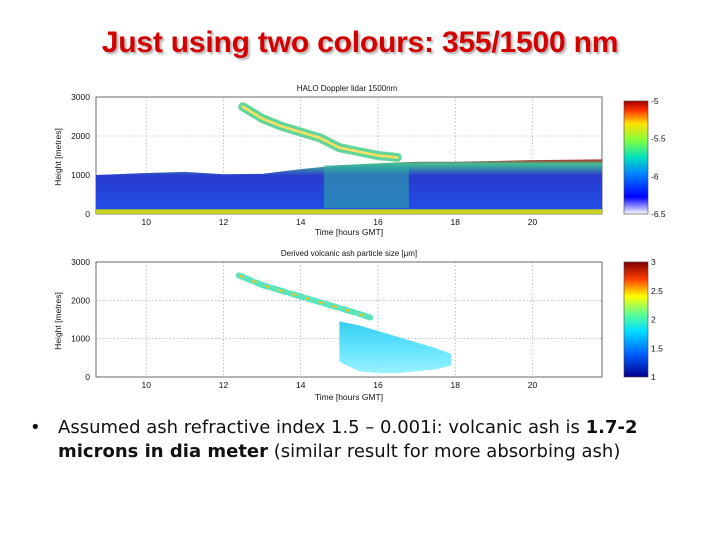 Image resolution: width=720 pixels, height=540 pixels. I want to click on panel-1-colorbar, so click(636, 157).